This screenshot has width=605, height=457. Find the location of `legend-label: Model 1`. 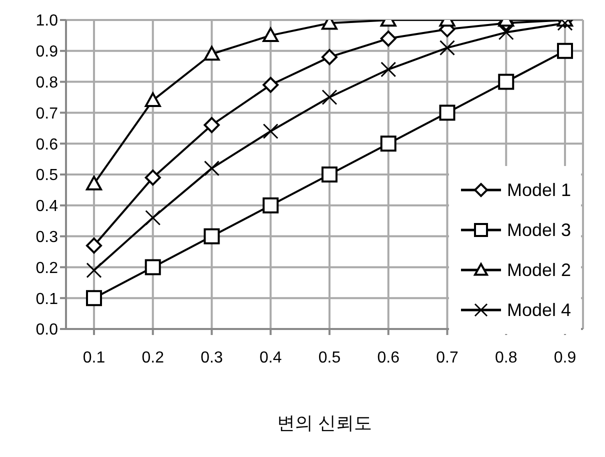

legend-label: Model 1 is located at coordinates (538, 190).